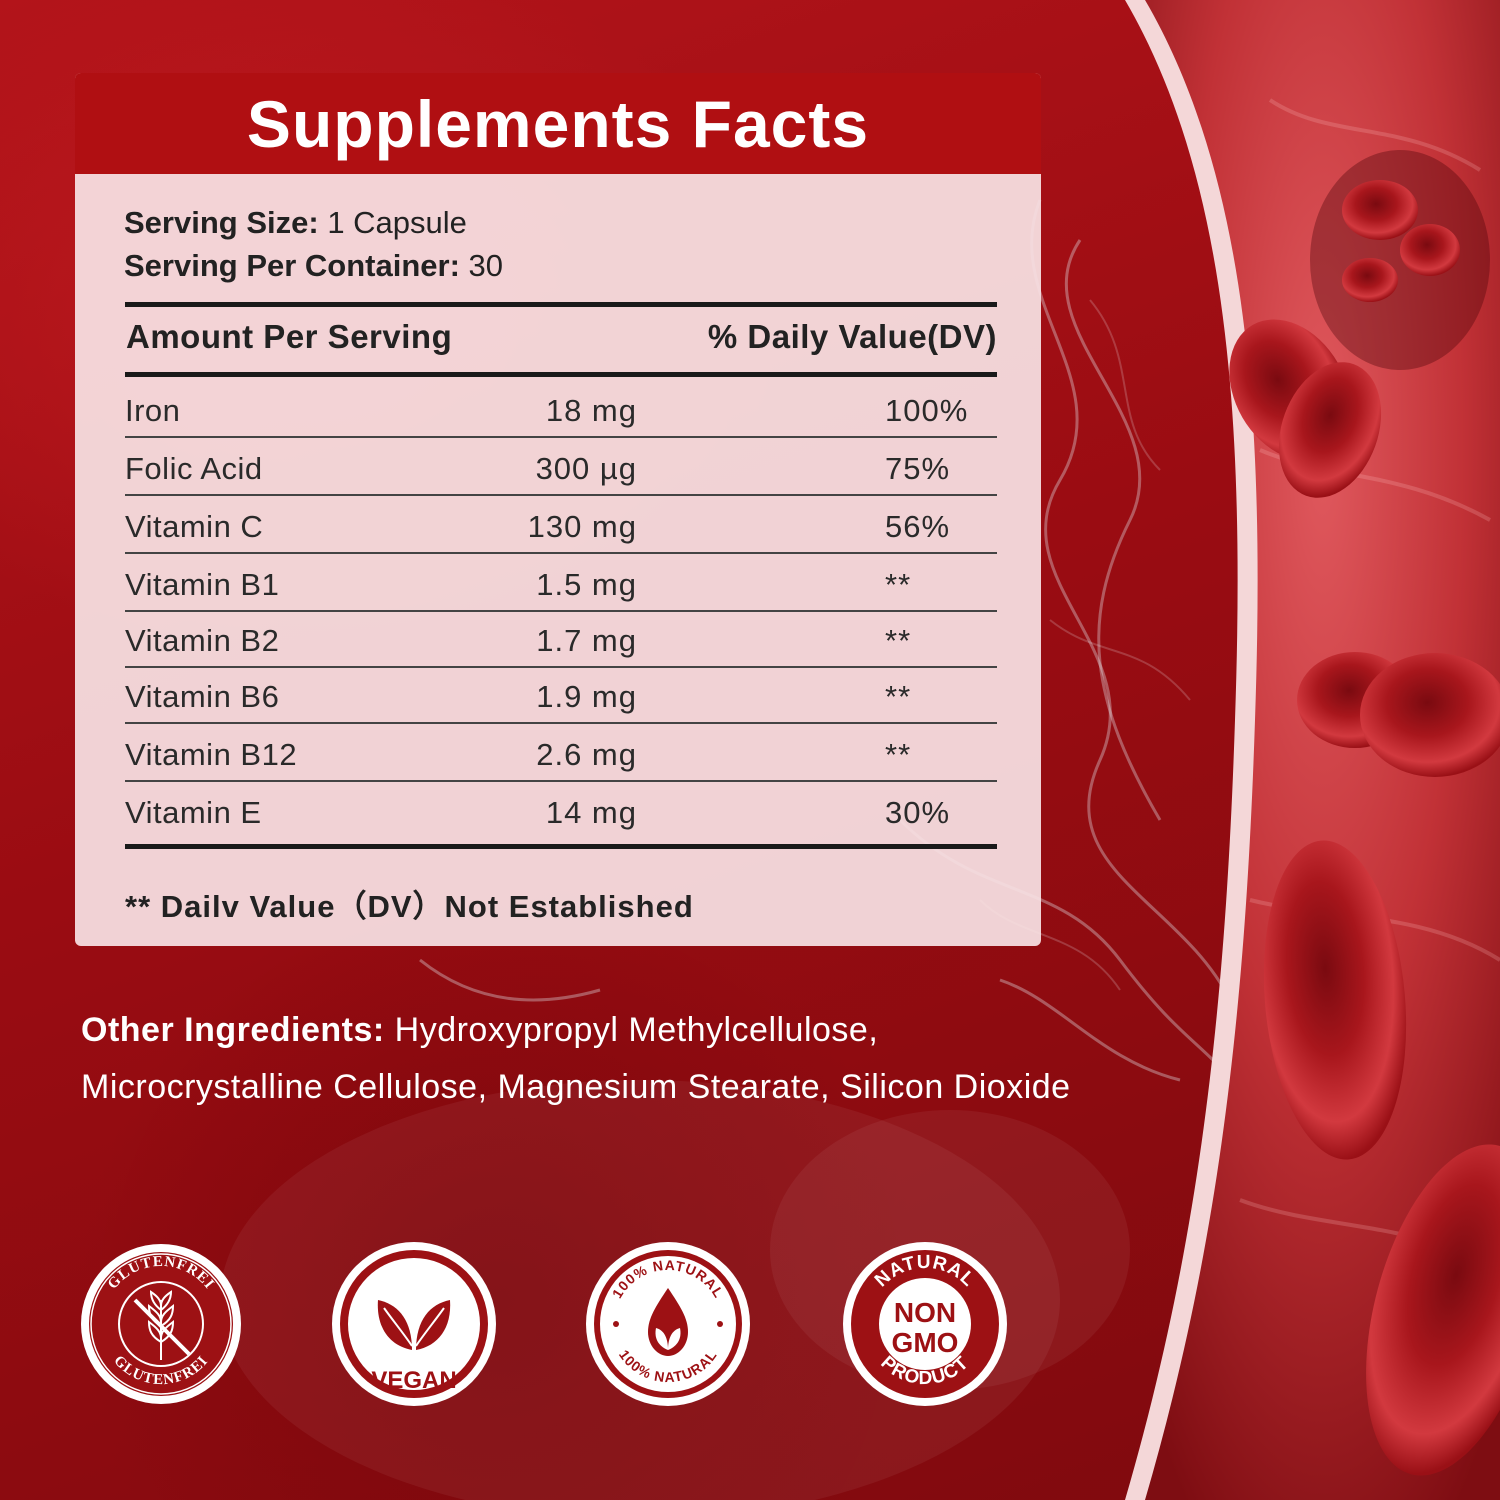 The height and width of the screenshot is (1500, 1500). Describe the element at coordinates (591, 812) in the screenshot. I see `nutrient-amount: 14 mg` at that location.